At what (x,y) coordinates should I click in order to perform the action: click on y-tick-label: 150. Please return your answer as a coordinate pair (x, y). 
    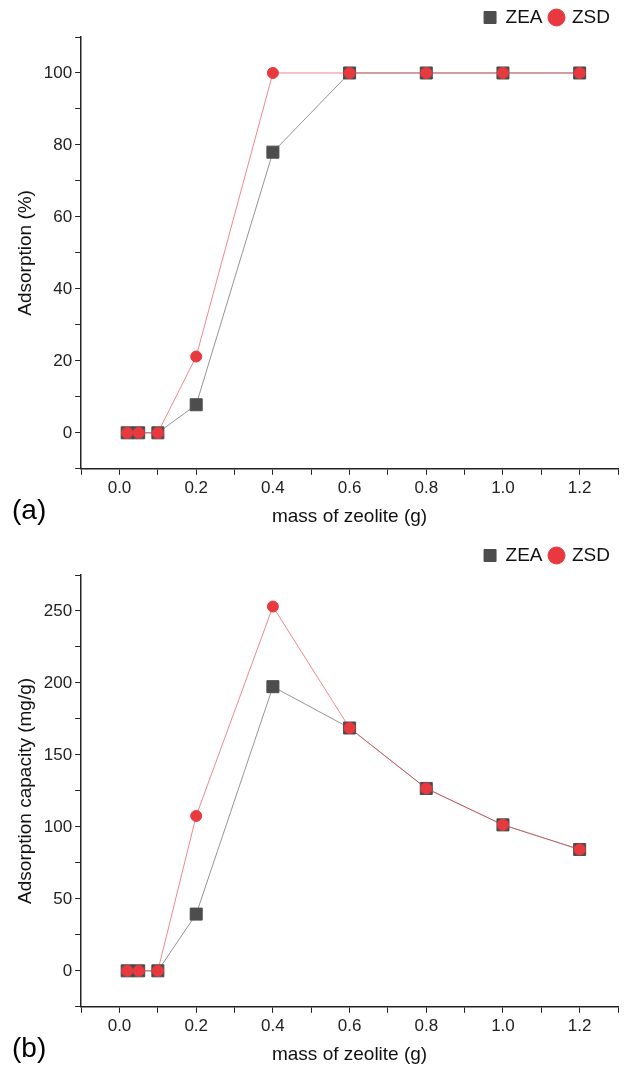
    Looking at the image, I should click on (58, 754).